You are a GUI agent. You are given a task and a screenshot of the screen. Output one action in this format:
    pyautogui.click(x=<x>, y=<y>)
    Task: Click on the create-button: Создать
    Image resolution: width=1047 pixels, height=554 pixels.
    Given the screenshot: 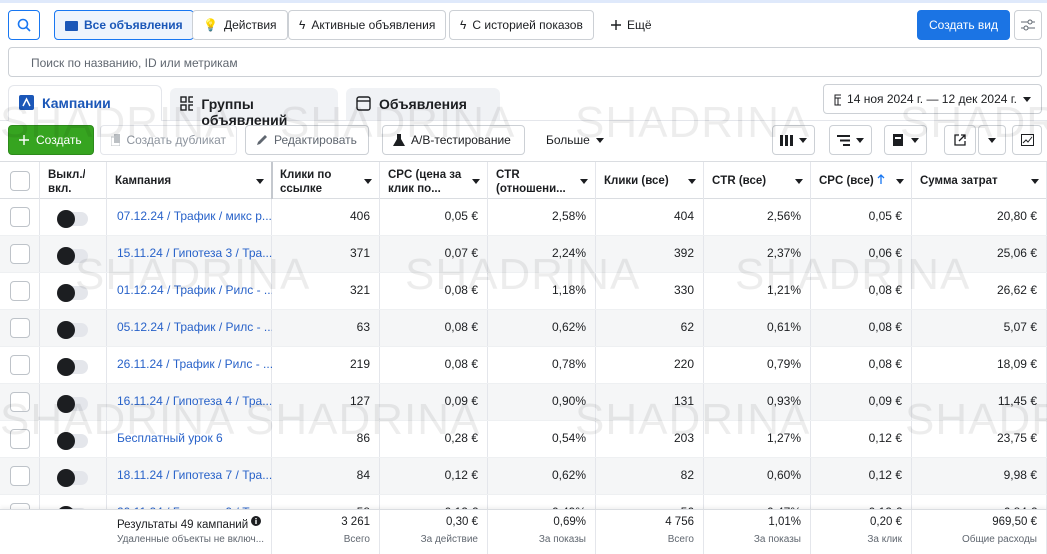 What is the action you would take?
    pyautogui.click(x=51, y=140)
    